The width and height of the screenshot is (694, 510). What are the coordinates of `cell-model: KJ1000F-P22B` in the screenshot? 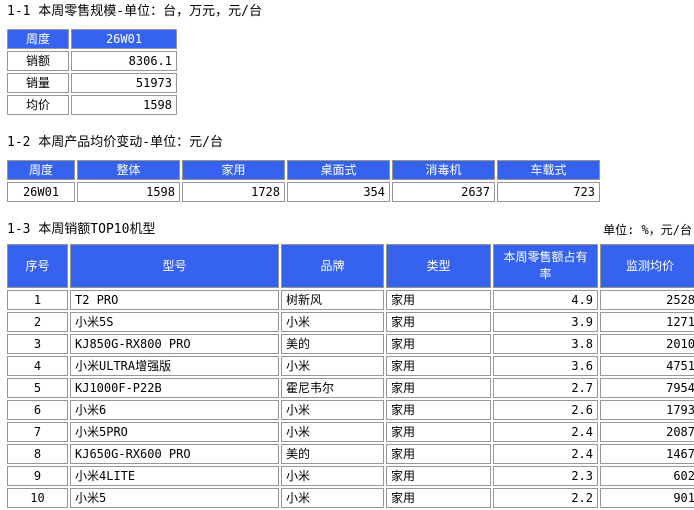 It's located at (174, 388).